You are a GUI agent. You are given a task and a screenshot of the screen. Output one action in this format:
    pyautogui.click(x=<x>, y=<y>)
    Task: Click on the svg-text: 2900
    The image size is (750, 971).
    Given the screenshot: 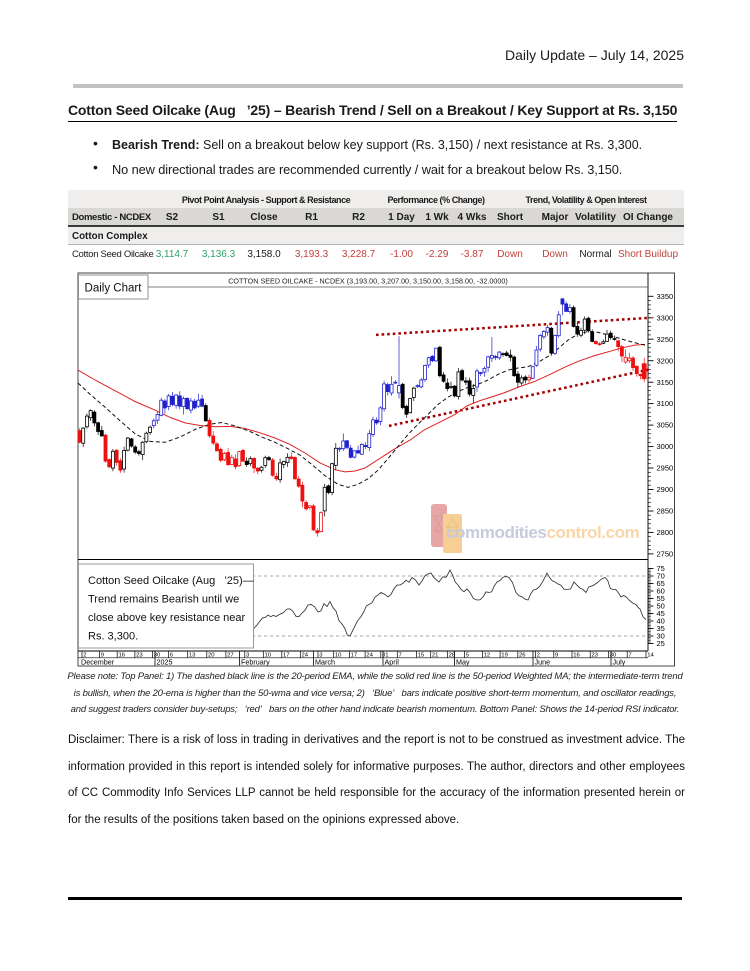 What is the action you would take?
    pyautogui.click(x=665, y=489)
    